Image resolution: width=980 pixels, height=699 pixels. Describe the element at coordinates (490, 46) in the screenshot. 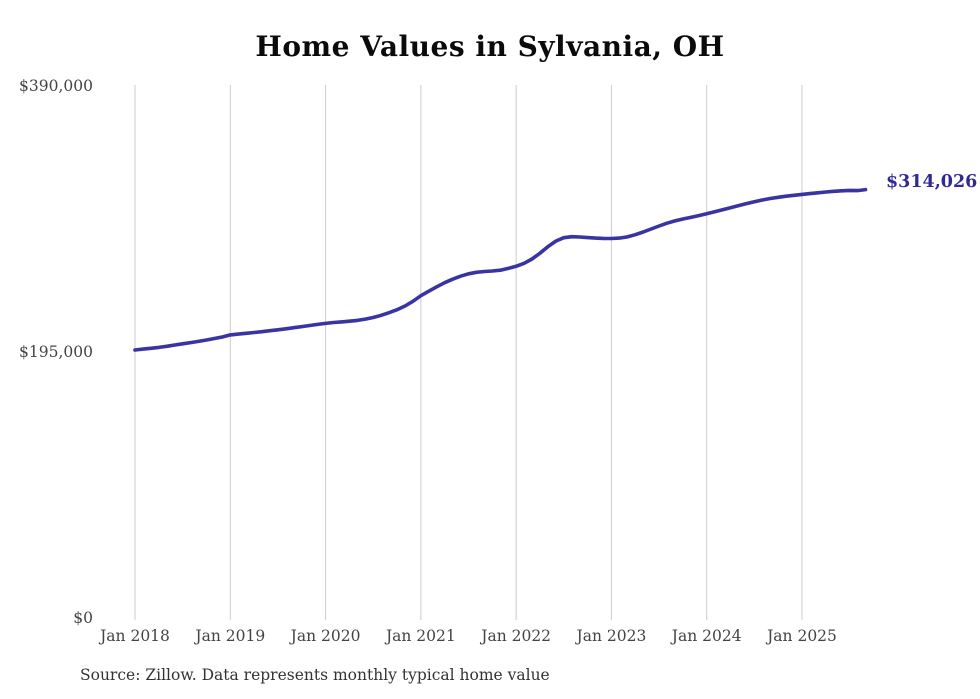

I see `chart-title: Home Values in Sylvania, OH` at that location.